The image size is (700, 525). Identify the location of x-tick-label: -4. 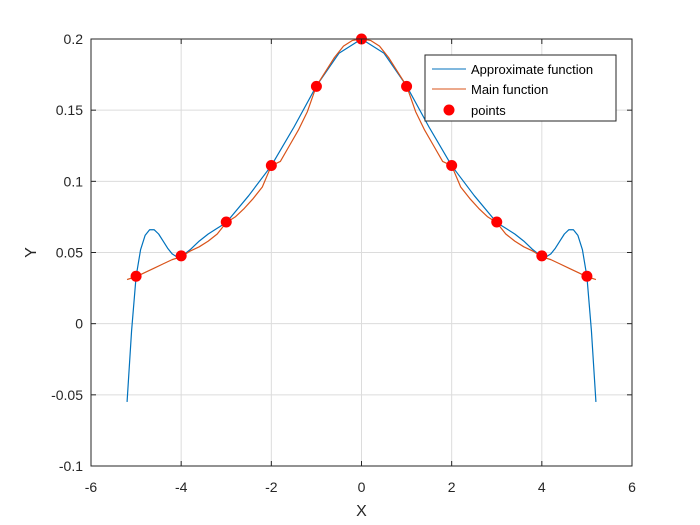
(181, 487).